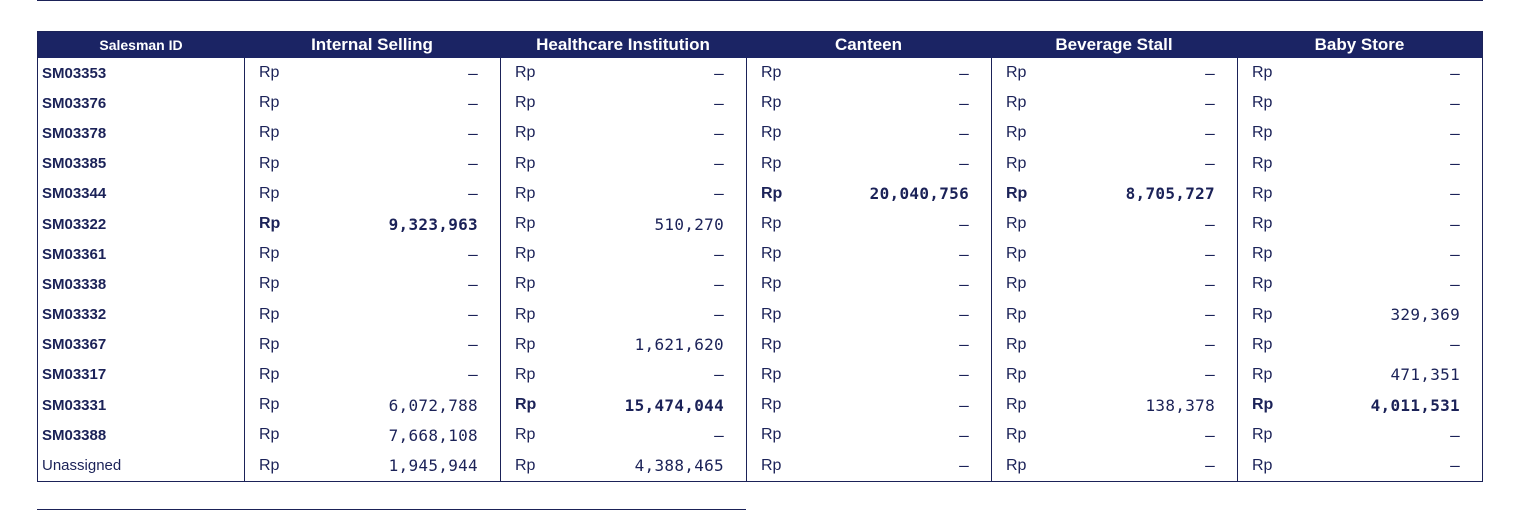 The image size is (1521, 511). Describe the element at coordinates (433, 224) in the screenshot. I see `amount-value: 9,323,963` at that location.